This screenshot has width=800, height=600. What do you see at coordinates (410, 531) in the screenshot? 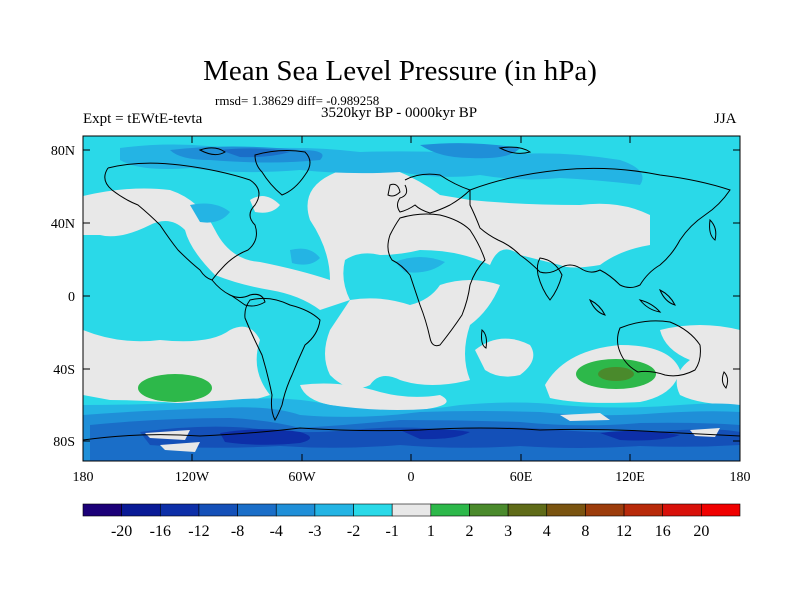
I see `colorbar-labels: -20 -16 -12 -8 -4 -3 -2 -1 1 2 3 4 8 12 16 20` at bounding box center [410, 531].